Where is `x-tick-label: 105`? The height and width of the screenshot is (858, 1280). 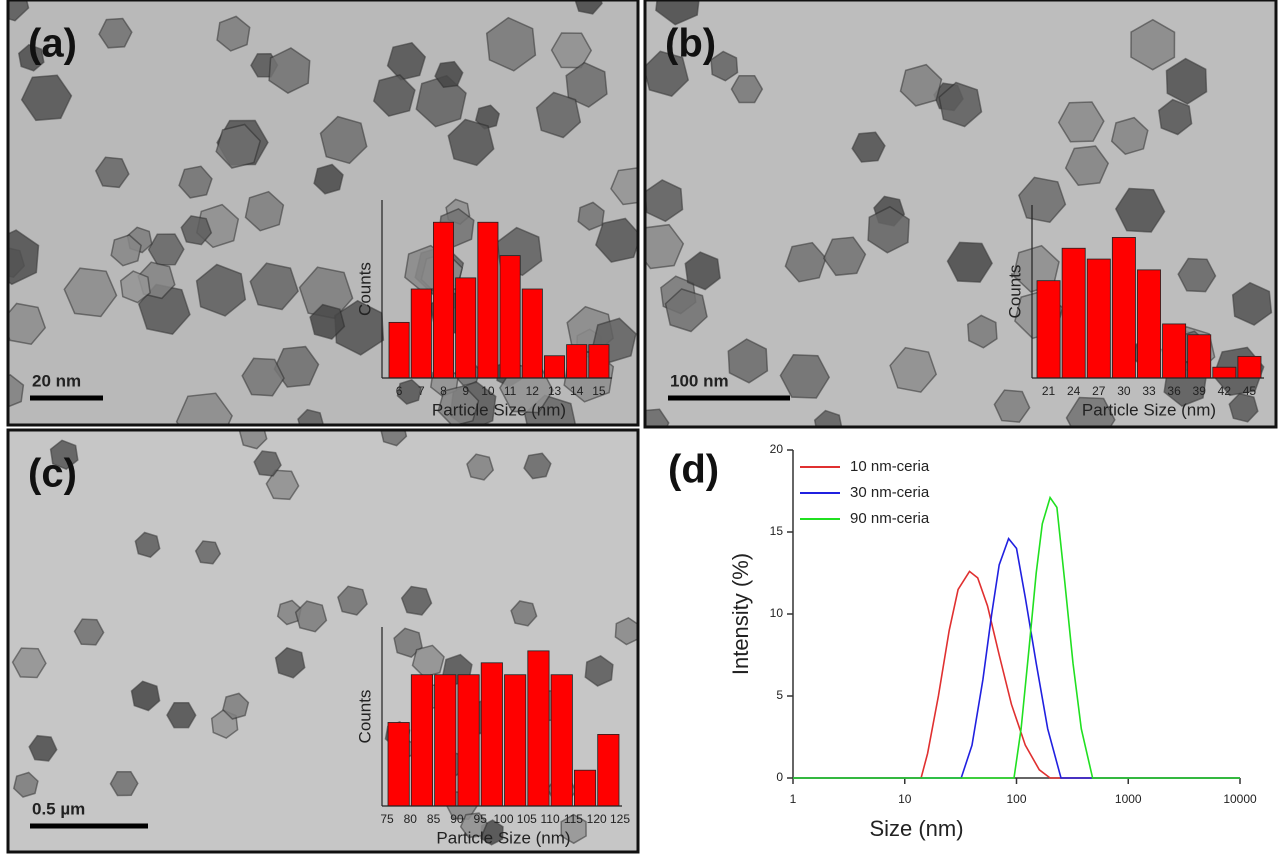
x-tick-label: 105 is located at coordinates (527, 819).